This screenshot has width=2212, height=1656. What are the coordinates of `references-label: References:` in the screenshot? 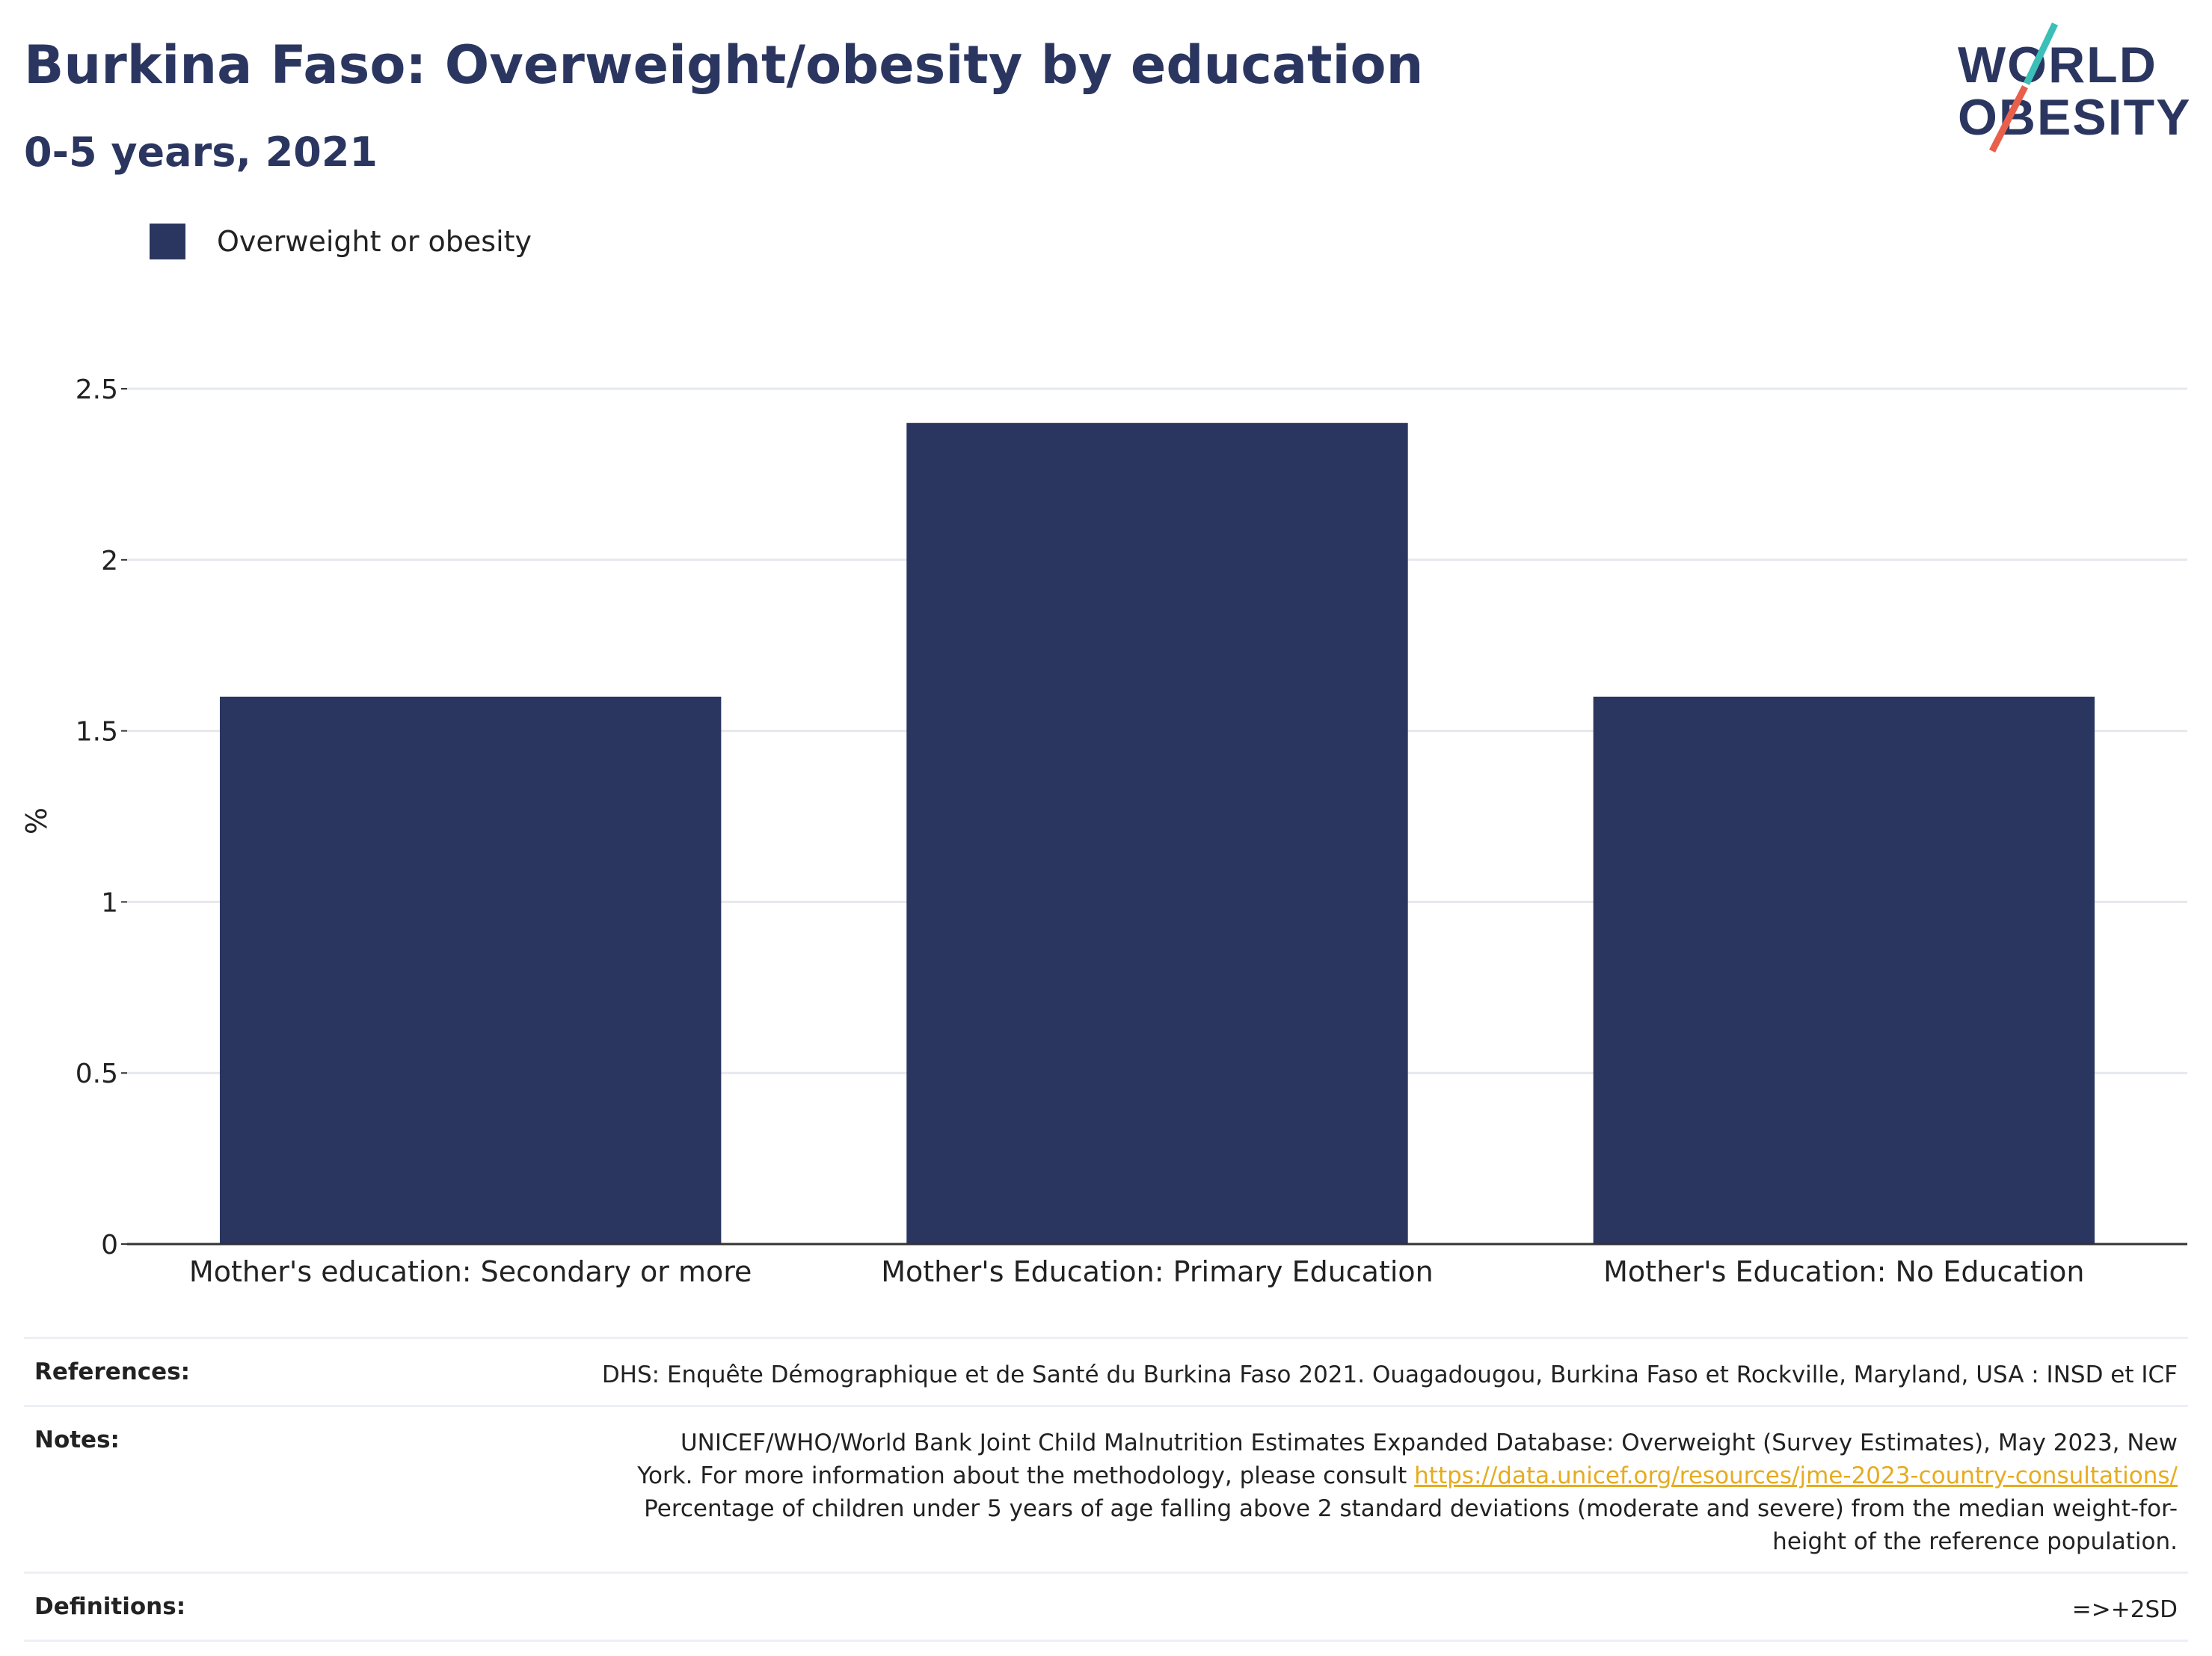 It's located at (112, 1371).